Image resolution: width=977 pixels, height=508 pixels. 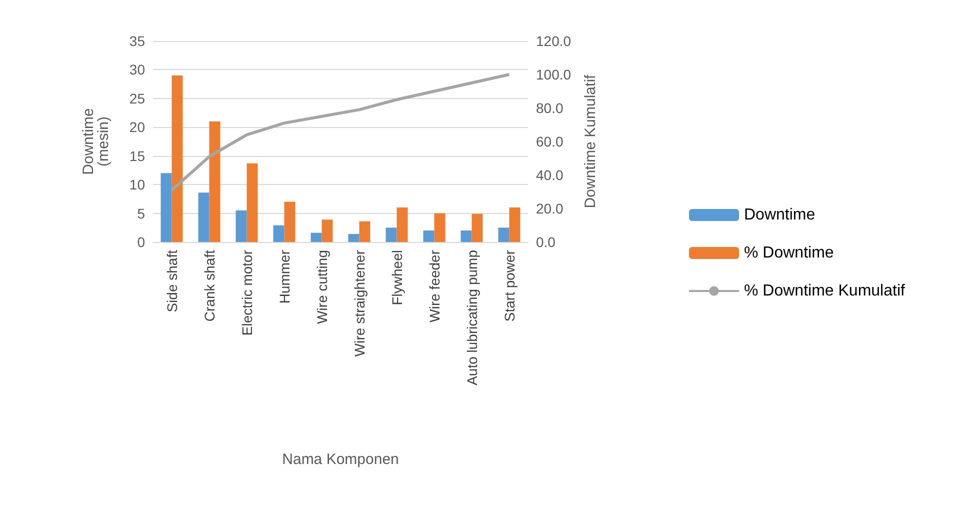 What do you see at coordinates (141, 213) in the screenshot?
I see `y-tick-label: 5` at bounding box center [141, 213].